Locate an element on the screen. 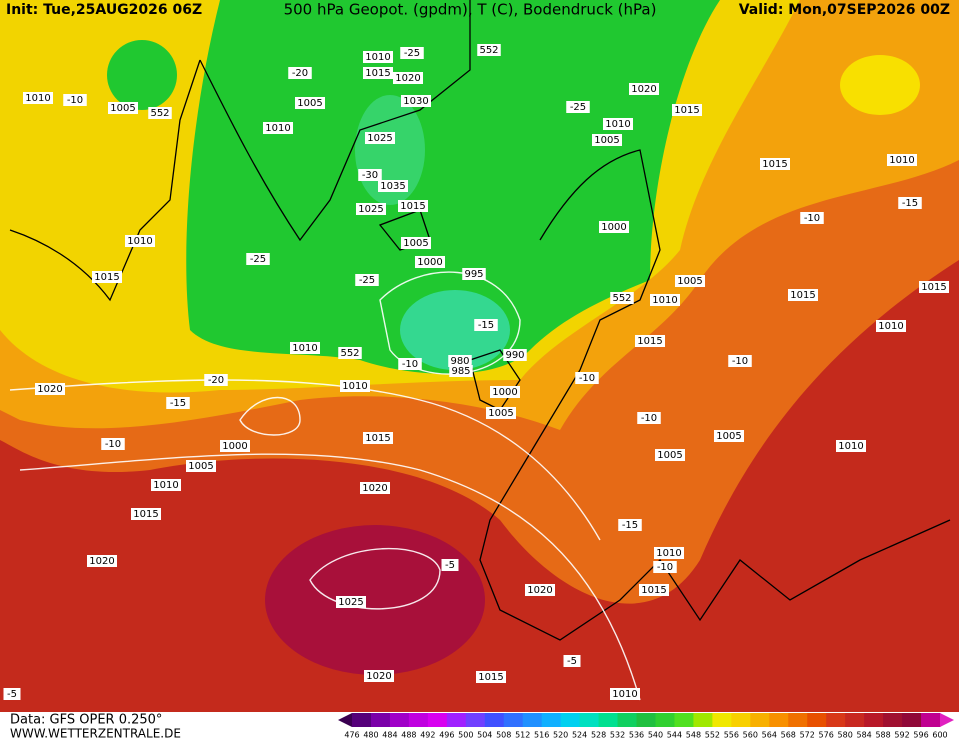  isobar-label: -30 is located at coordinates (370, 175).